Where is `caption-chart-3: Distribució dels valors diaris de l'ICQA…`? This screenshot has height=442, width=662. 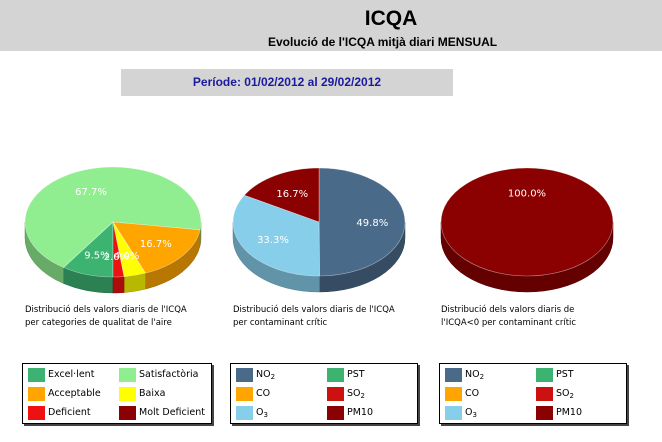
caption-chart-3: Distribució dels valors diaris de l'ICQA… is located at coordinates (508, 317).